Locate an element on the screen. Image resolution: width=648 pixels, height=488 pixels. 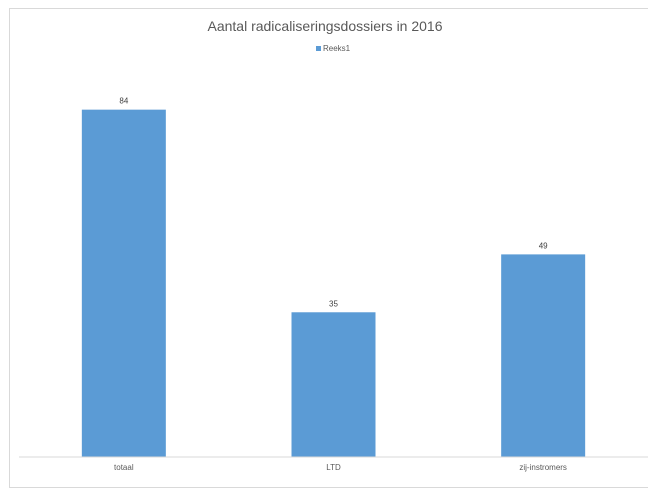
legend: Reeks1 is located at coordinates (333, 48).